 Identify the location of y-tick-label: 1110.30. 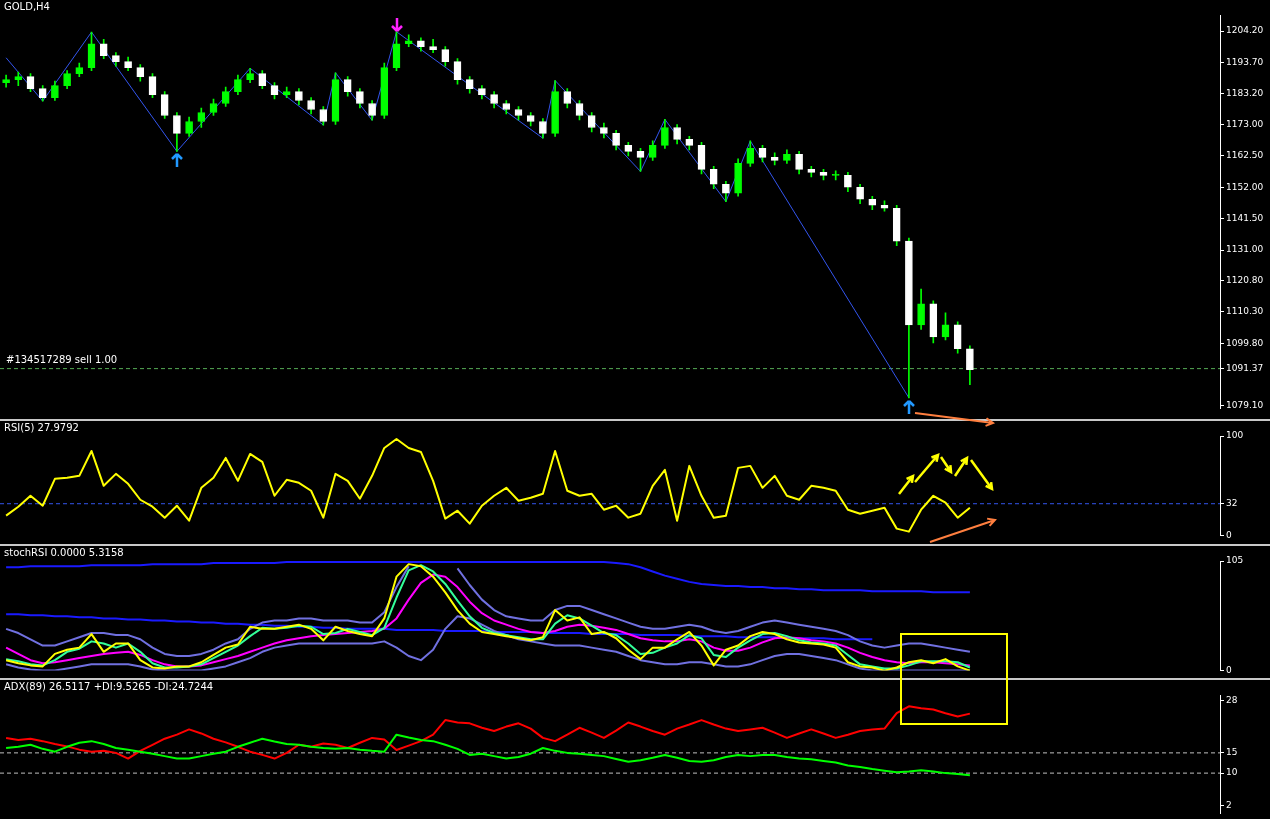
(1245, 311).